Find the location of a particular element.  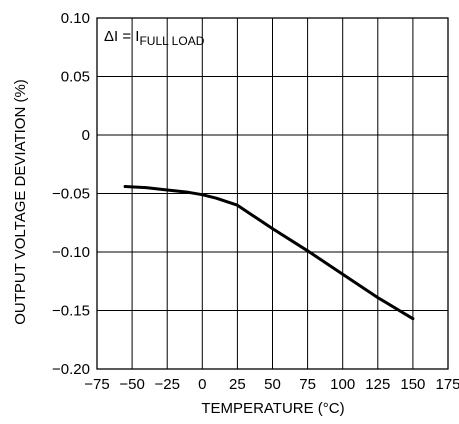

x-tick-label: 25 is located at coordinates (237, 384).